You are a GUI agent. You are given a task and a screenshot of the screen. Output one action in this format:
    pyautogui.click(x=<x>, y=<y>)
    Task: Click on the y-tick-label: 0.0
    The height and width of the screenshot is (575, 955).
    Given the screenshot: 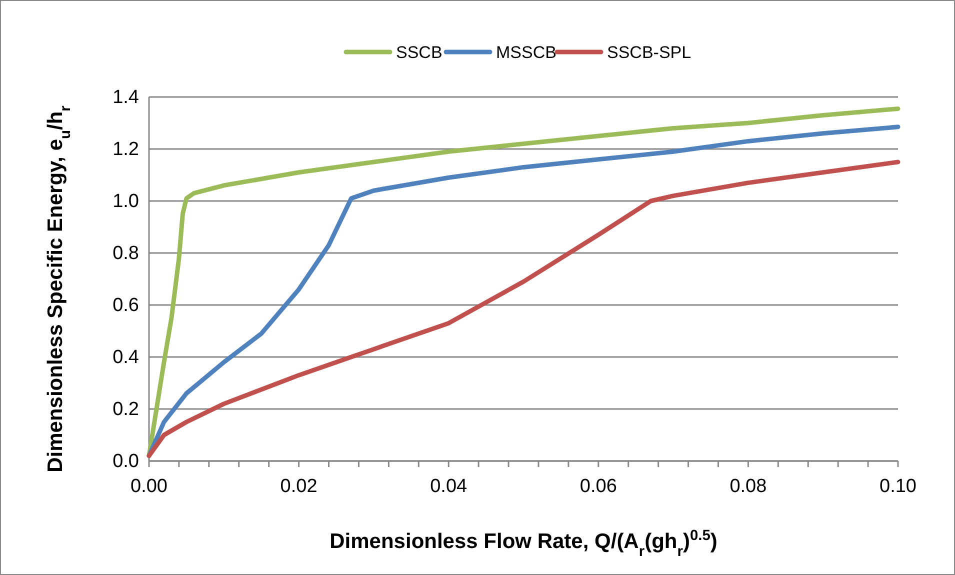 What is the action you would take?
    pyautogui.click(x=125, y=461)
    